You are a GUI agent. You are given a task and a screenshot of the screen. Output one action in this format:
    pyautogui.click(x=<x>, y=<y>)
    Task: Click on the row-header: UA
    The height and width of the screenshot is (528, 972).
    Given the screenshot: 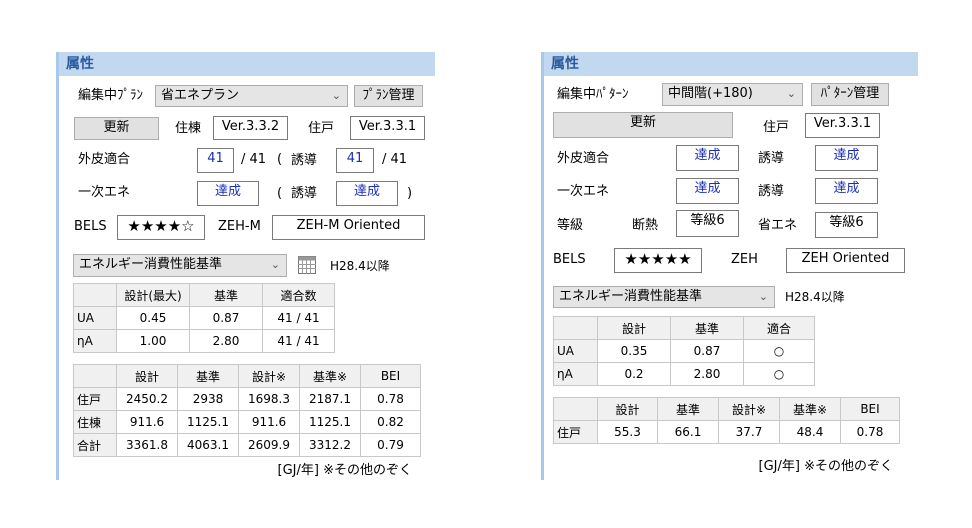 What is the action you would take?
    pyautogui.click(x=95, y=318)
    